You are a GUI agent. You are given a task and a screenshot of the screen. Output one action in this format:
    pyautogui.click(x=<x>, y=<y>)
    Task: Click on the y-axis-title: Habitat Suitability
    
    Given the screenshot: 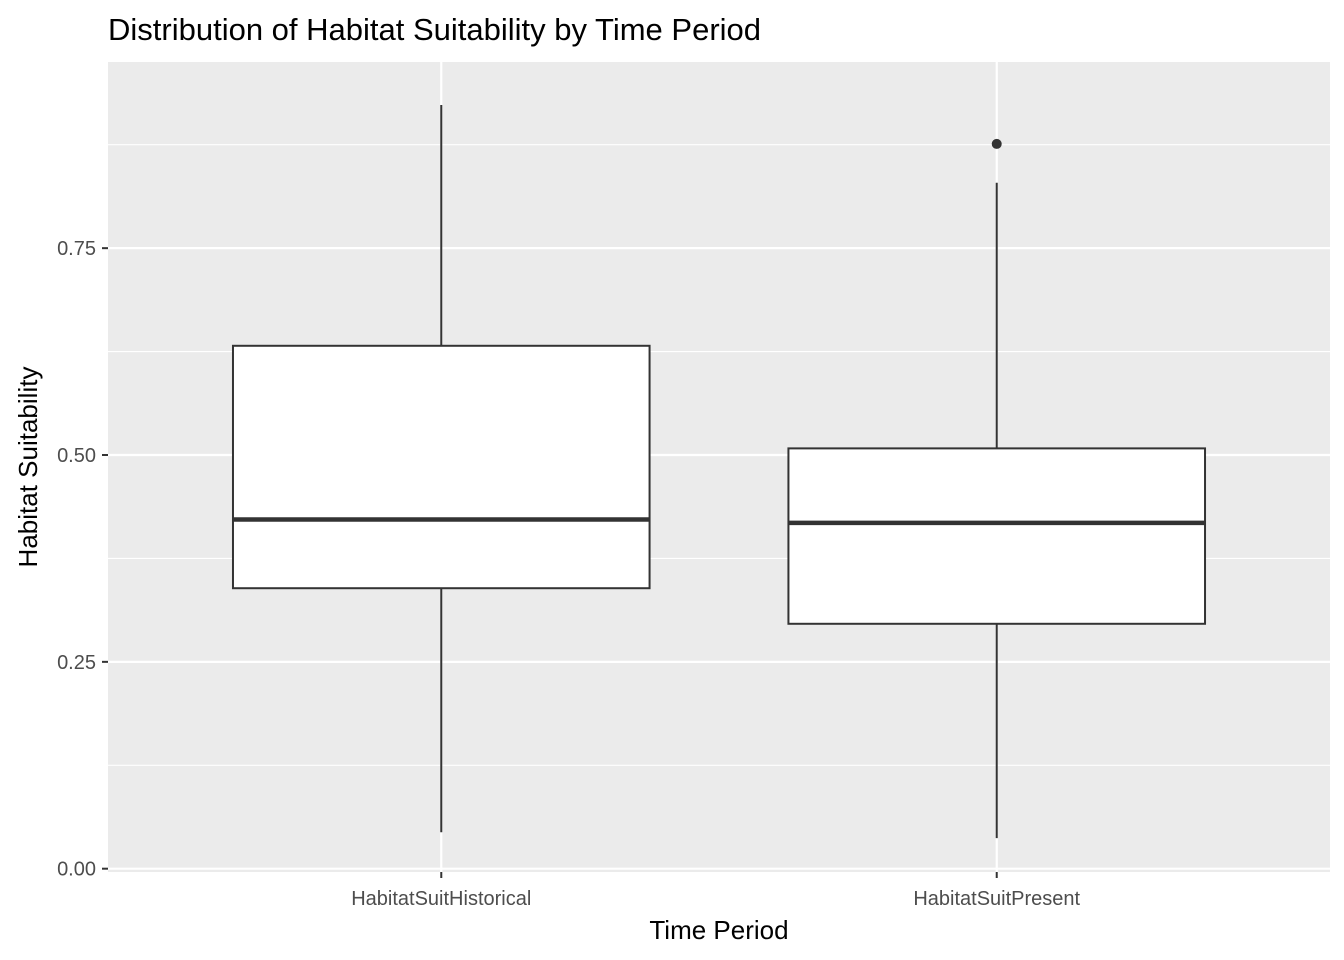 What is the action you would take?
    pyautogui.click(x=28, y=467)
    